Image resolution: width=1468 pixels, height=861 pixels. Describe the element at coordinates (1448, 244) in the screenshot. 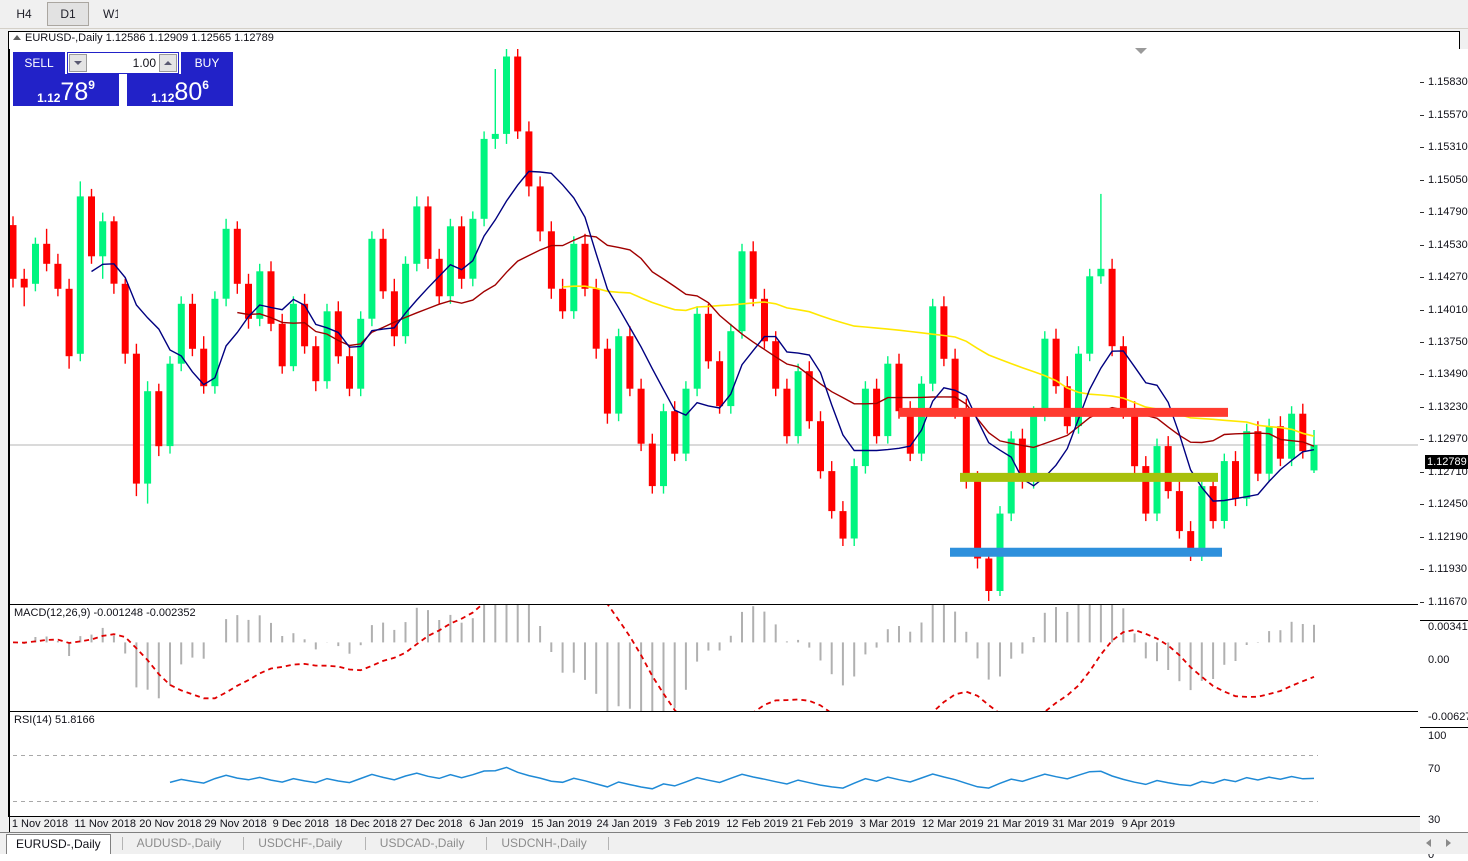

I see `price-tick-label: 1.14530` at that location.